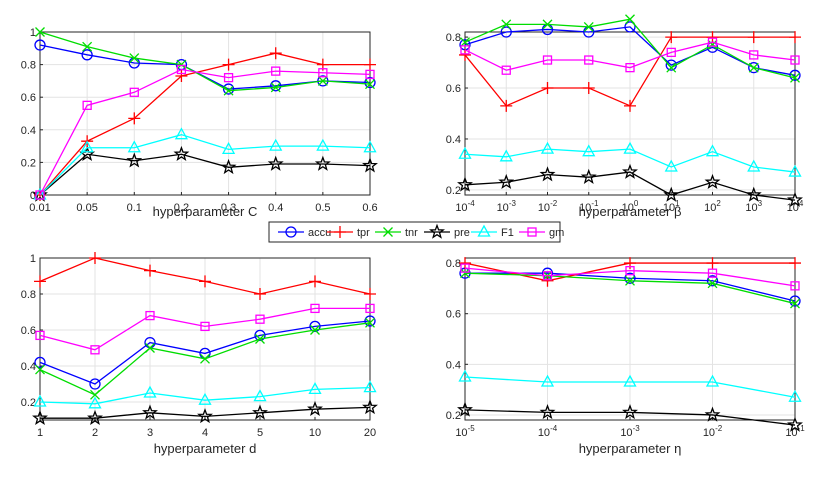 Image resolution: width=830 pixels, height=480 pixels. Describe the element at coordinates (340, 232) in the screenshot. I see `legend-marker-tpr` at that location.